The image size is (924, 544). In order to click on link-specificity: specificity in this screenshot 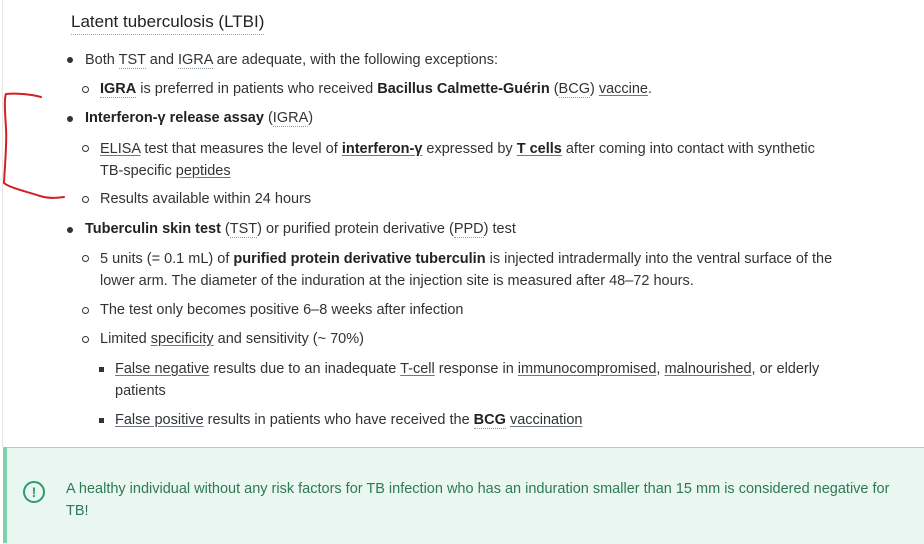, I will do `click(182, 339)`.